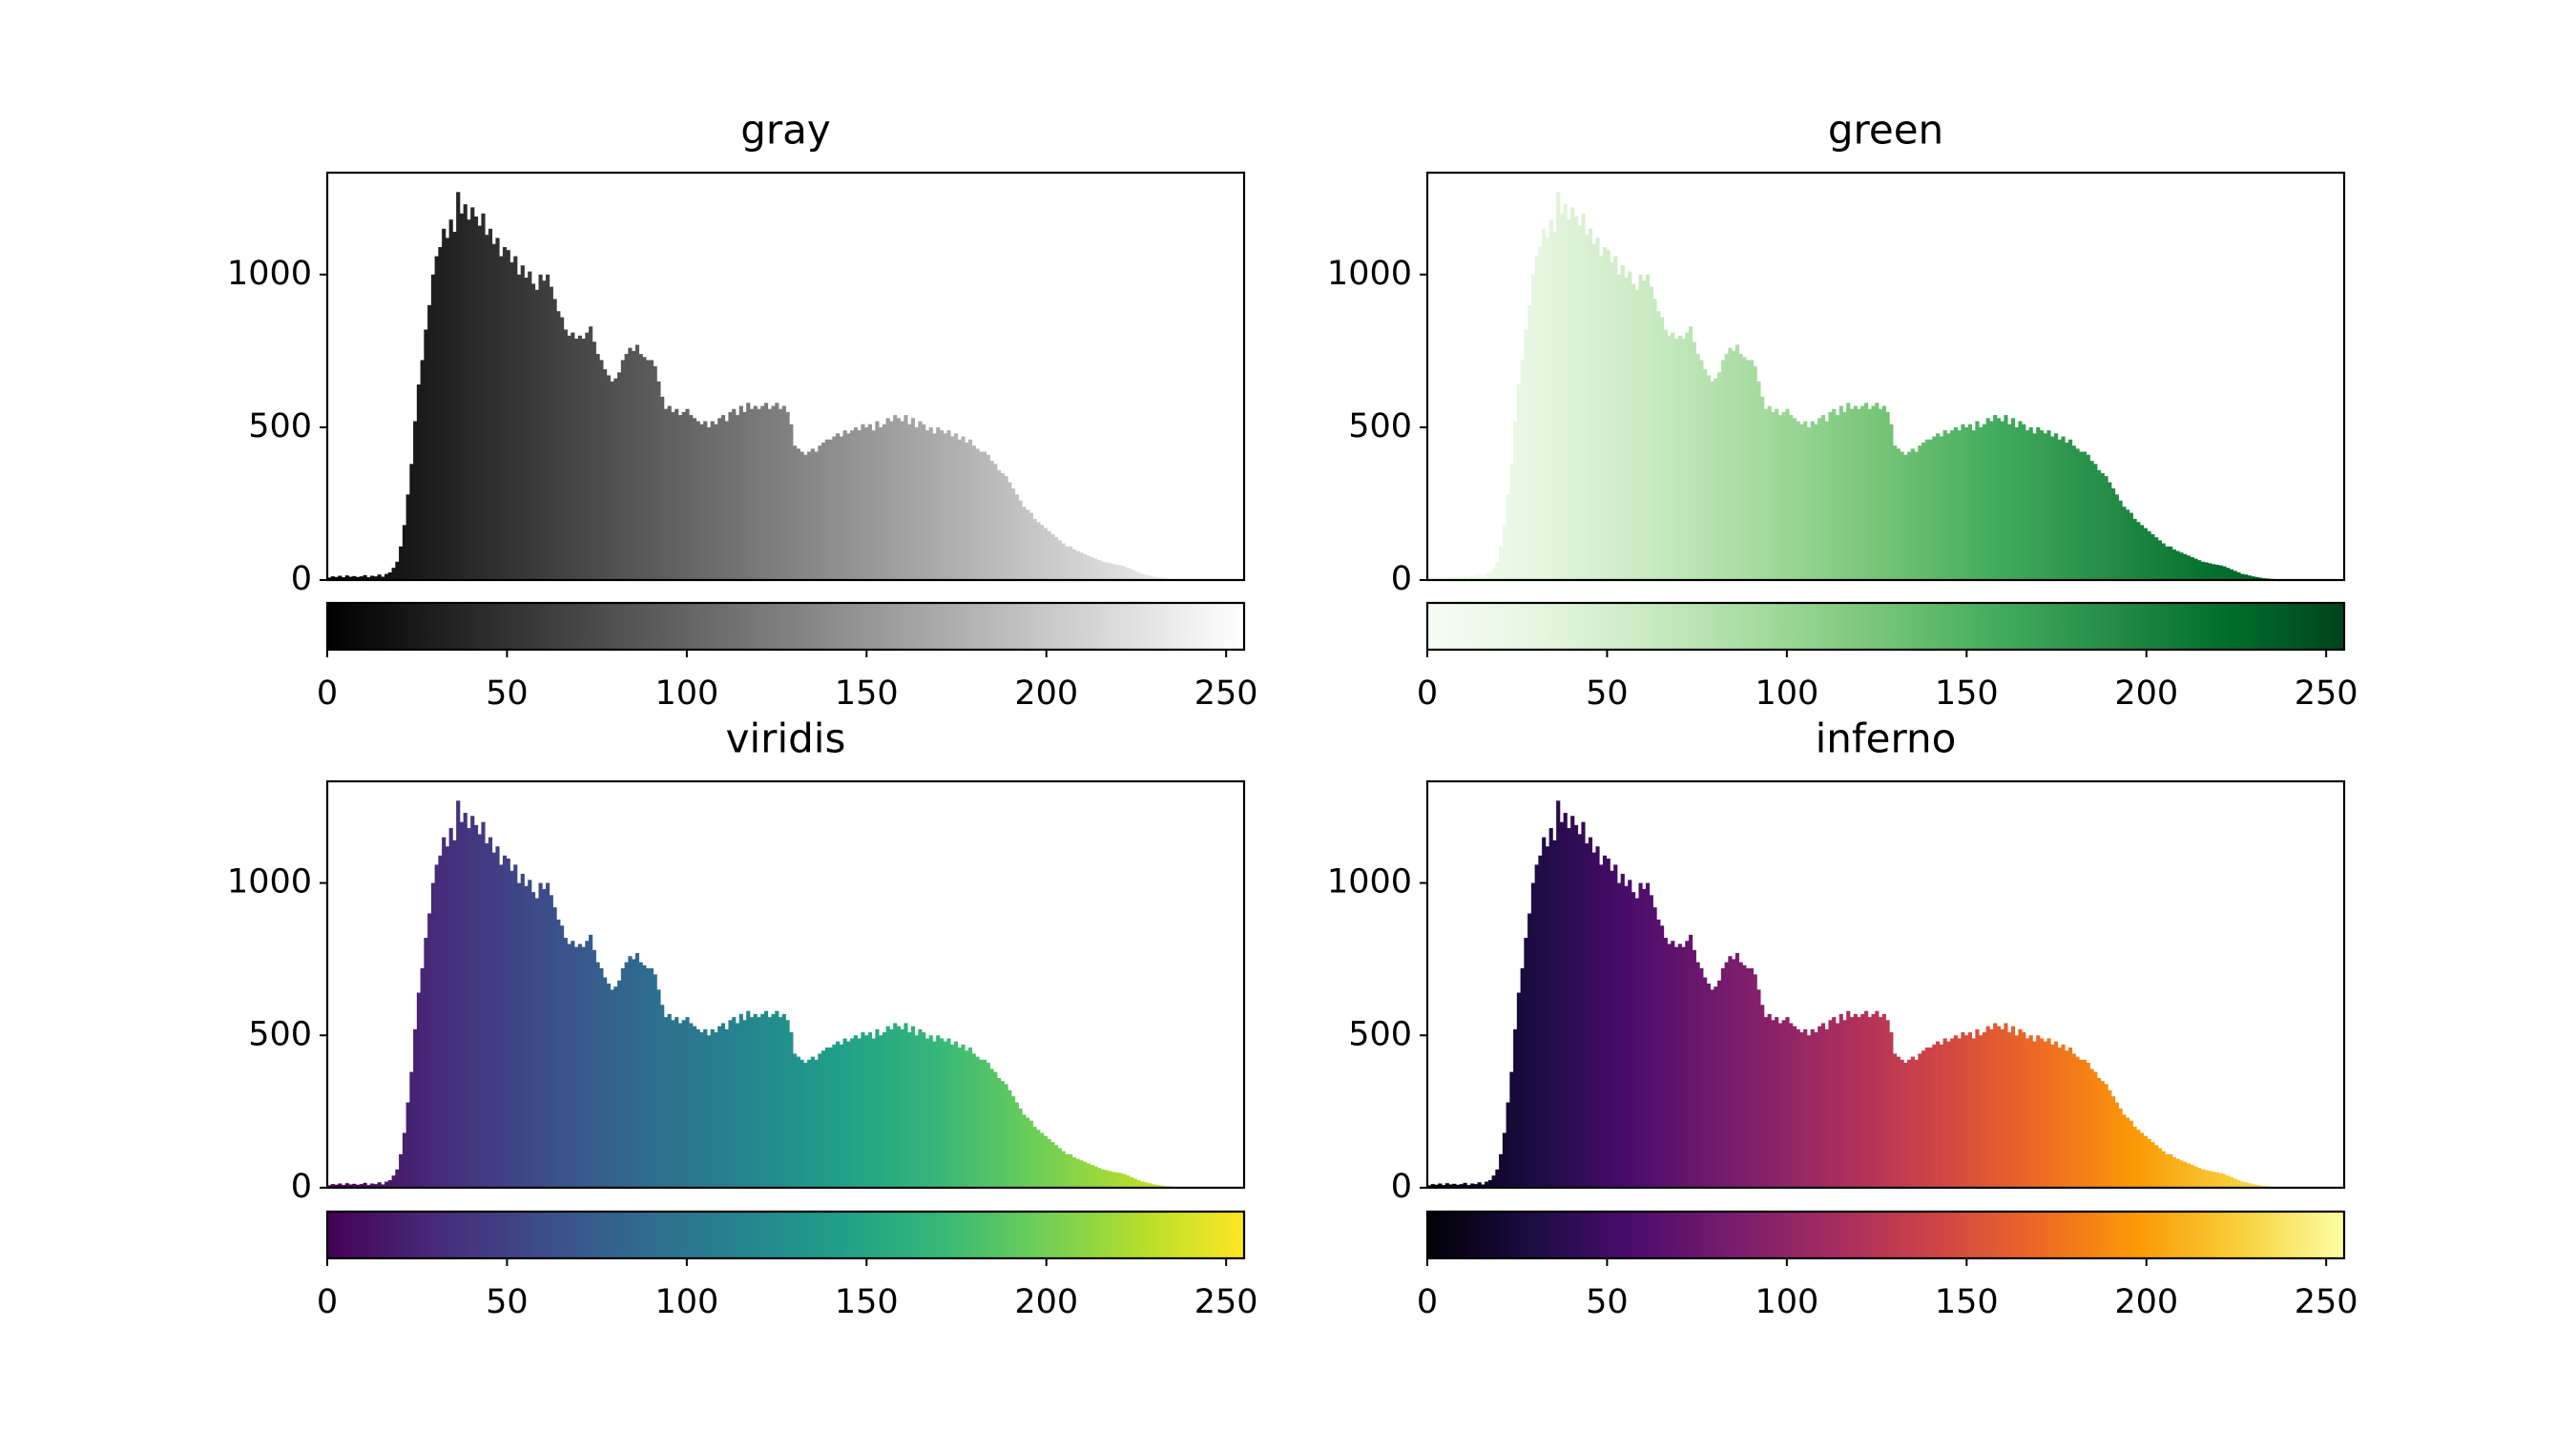 This screenshot has height=1431, width=2576. What do you see at coordinates (280, 426) in the screenshot?
I see `y-tick-label: 500` at bounding box center [280, 426].